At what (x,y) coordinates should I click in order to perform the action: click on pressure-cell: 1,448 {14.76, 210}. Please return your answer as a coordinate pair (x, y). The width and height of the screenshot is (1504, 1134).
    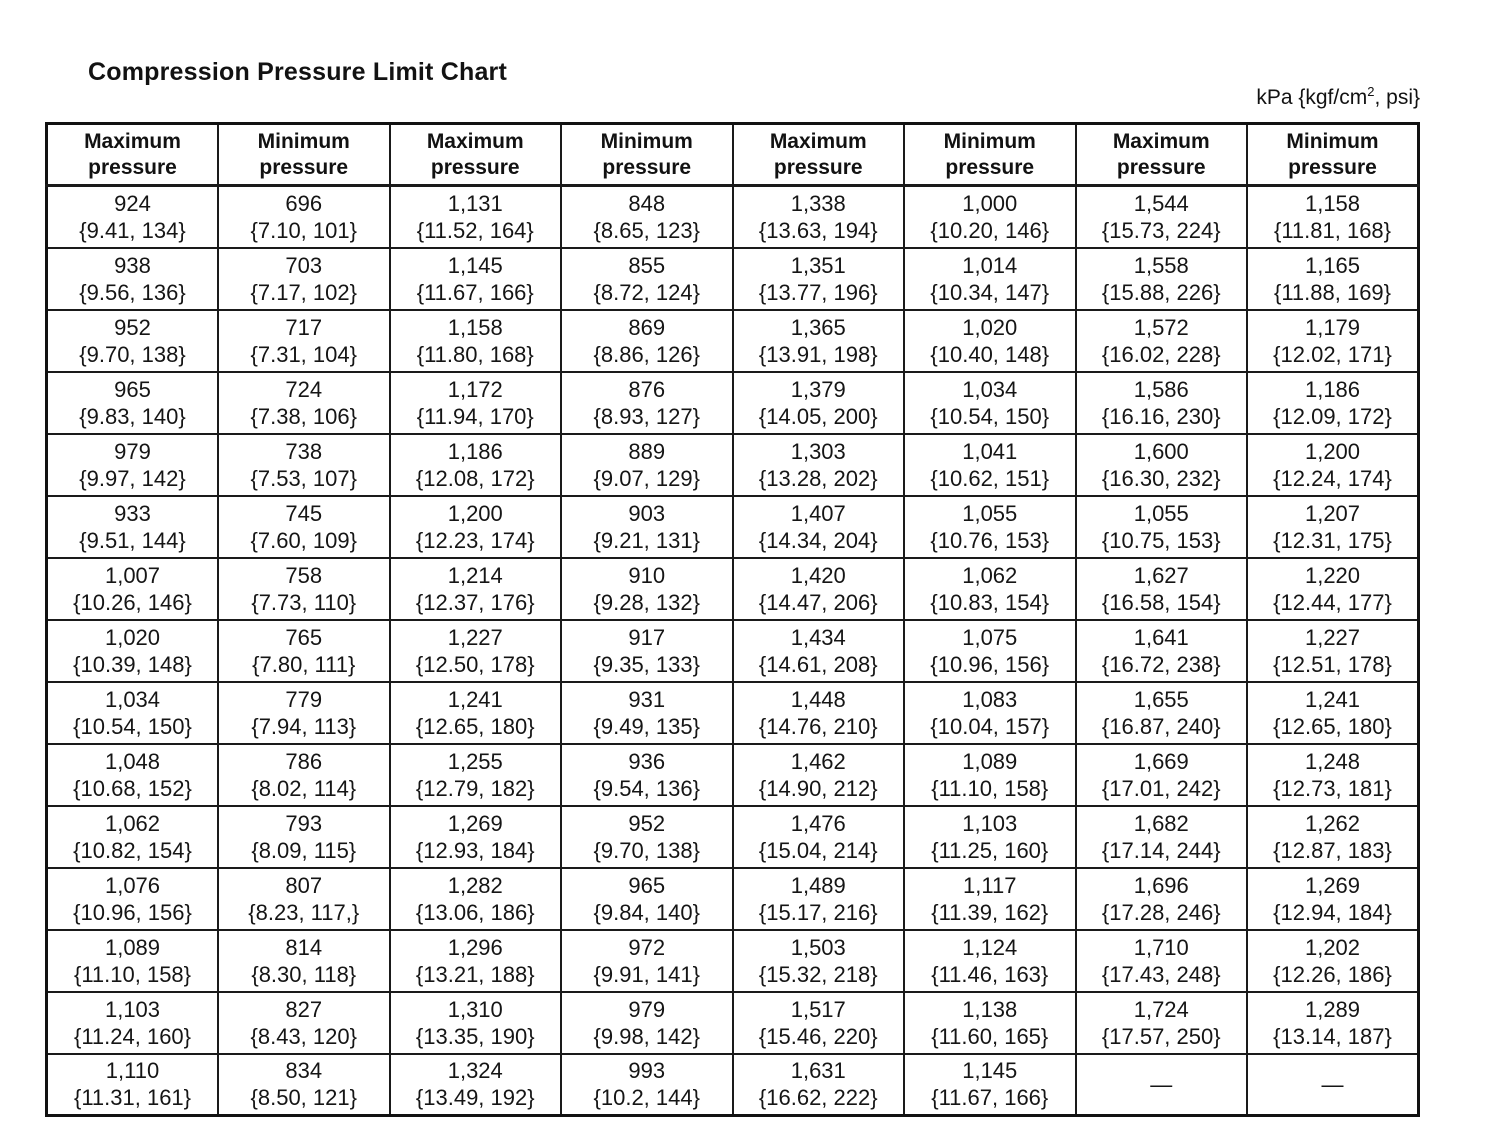
    Looking at the image, I should click on (818, 712).